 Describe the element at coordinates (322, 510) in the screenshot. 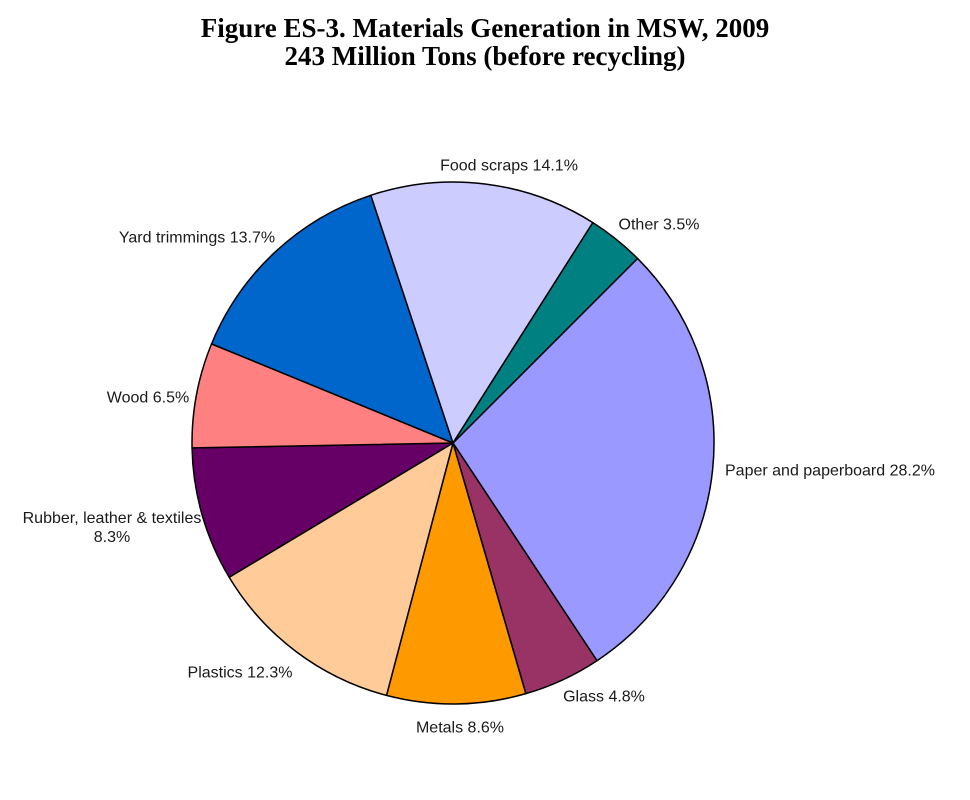

I see `pie-slice-rubber-leather-textiles` at that location.